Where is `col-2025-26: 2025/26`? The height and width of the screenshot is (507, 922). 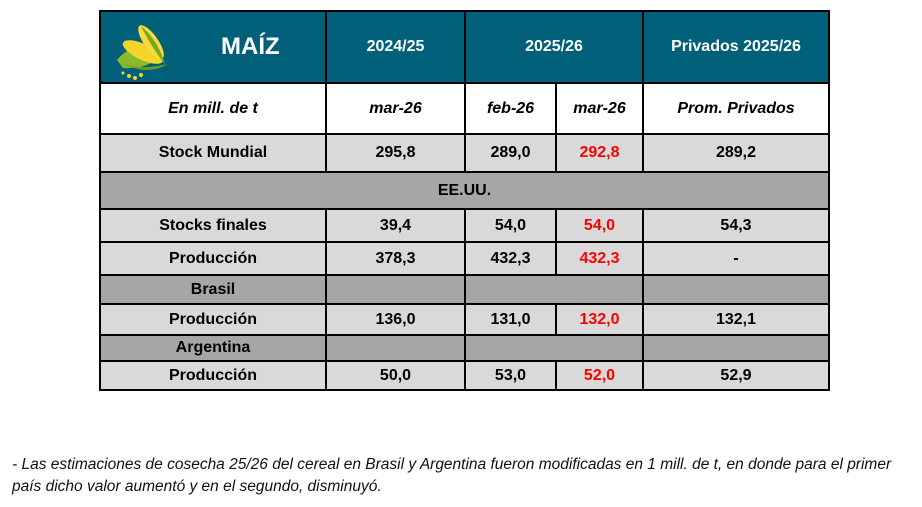
col-2025-26: 2025/26 is located at coordinates (554, 47).